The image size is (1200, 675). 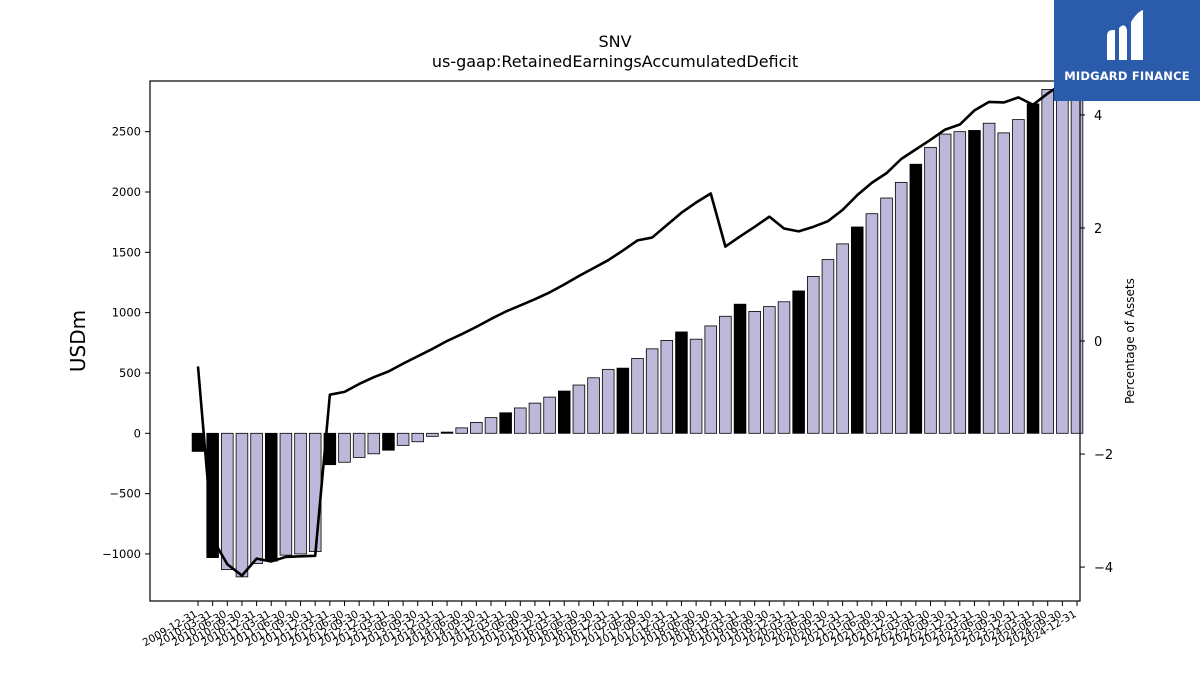 I want to click on y2-tick-label: 0, so click(x=1098, y=342).